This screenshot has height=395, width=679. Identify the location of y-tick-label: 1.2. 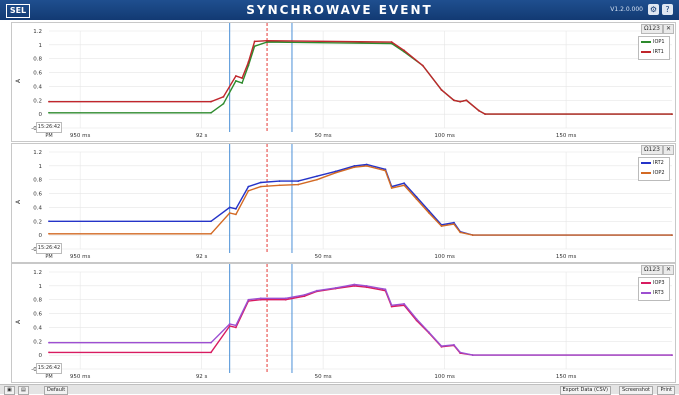
(37, 273).